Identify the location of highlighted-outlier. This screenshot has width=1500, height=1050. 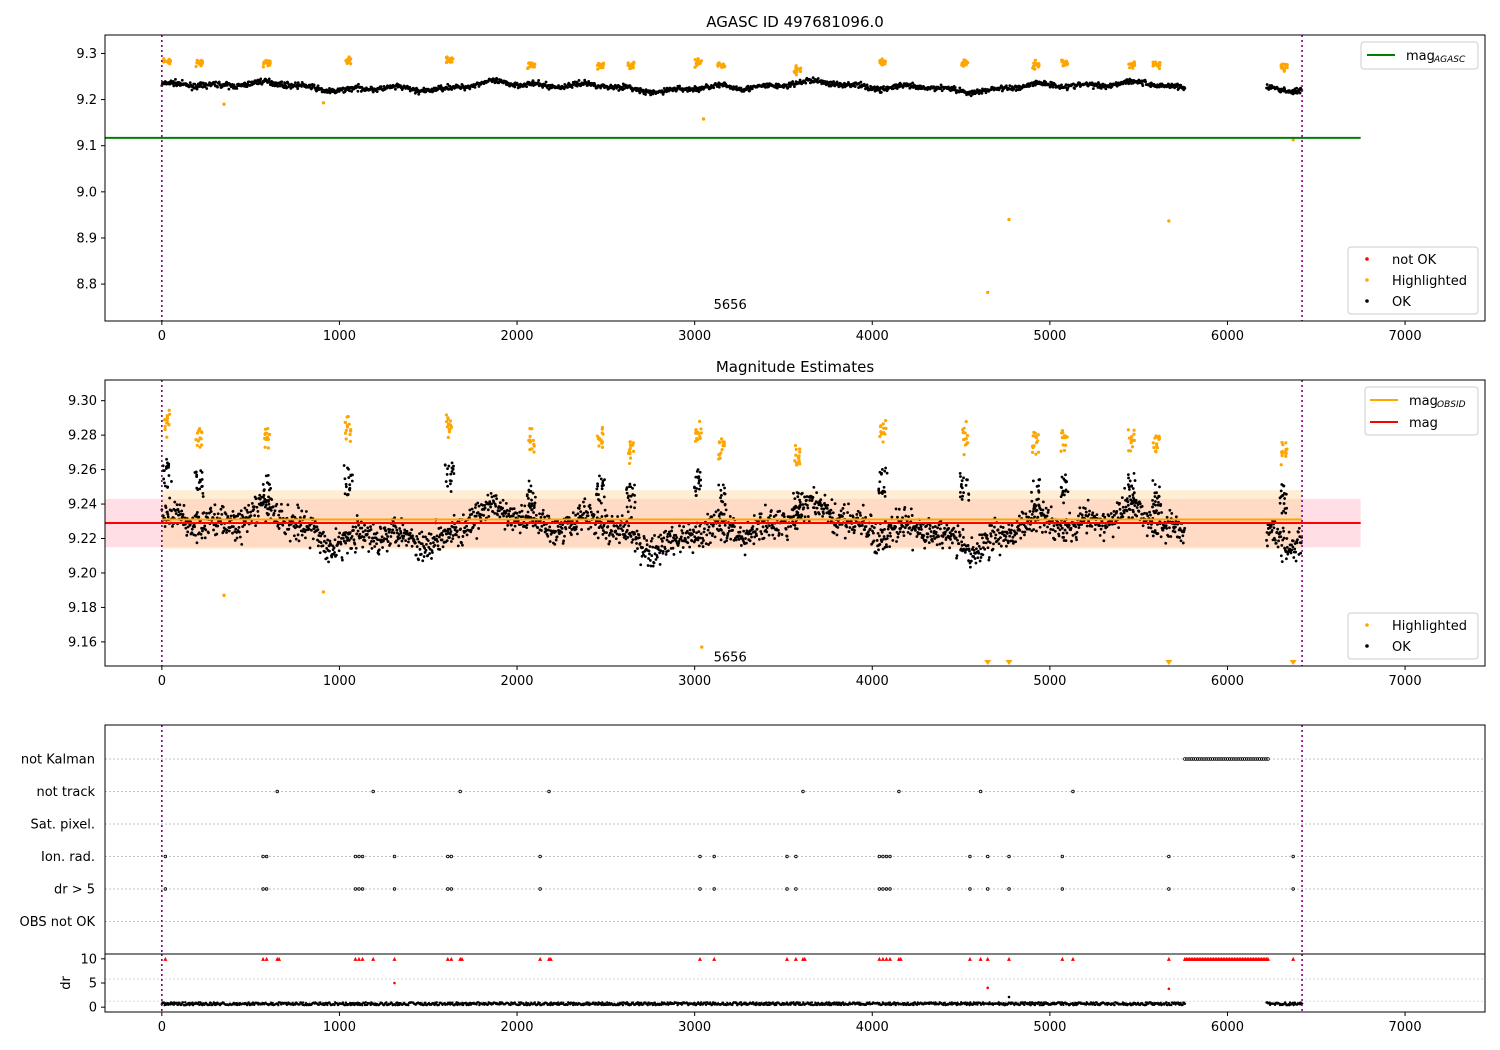
(224, 104).